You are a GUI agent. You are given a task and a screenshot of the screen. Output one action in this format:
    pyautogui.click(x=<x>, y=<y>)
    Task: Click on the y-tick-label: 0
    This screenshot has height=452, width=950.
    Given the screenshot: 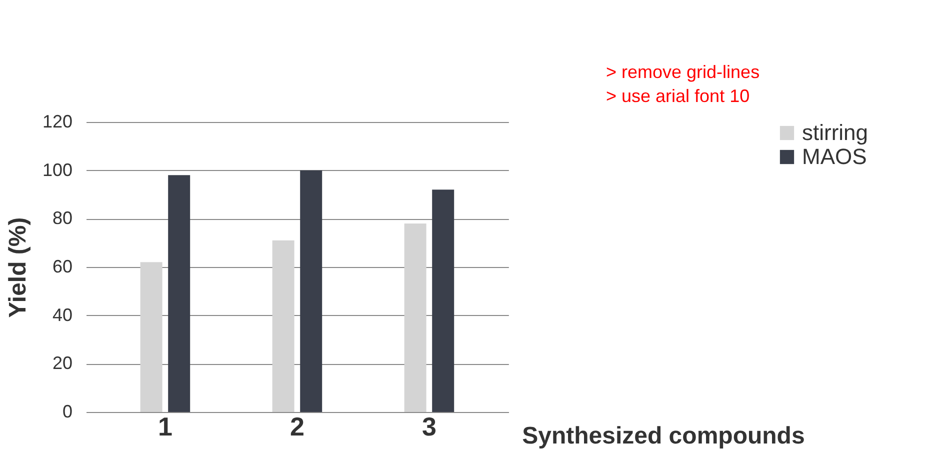 What is the action you would take?
    pyautogui.click(x=67, y=412)
    